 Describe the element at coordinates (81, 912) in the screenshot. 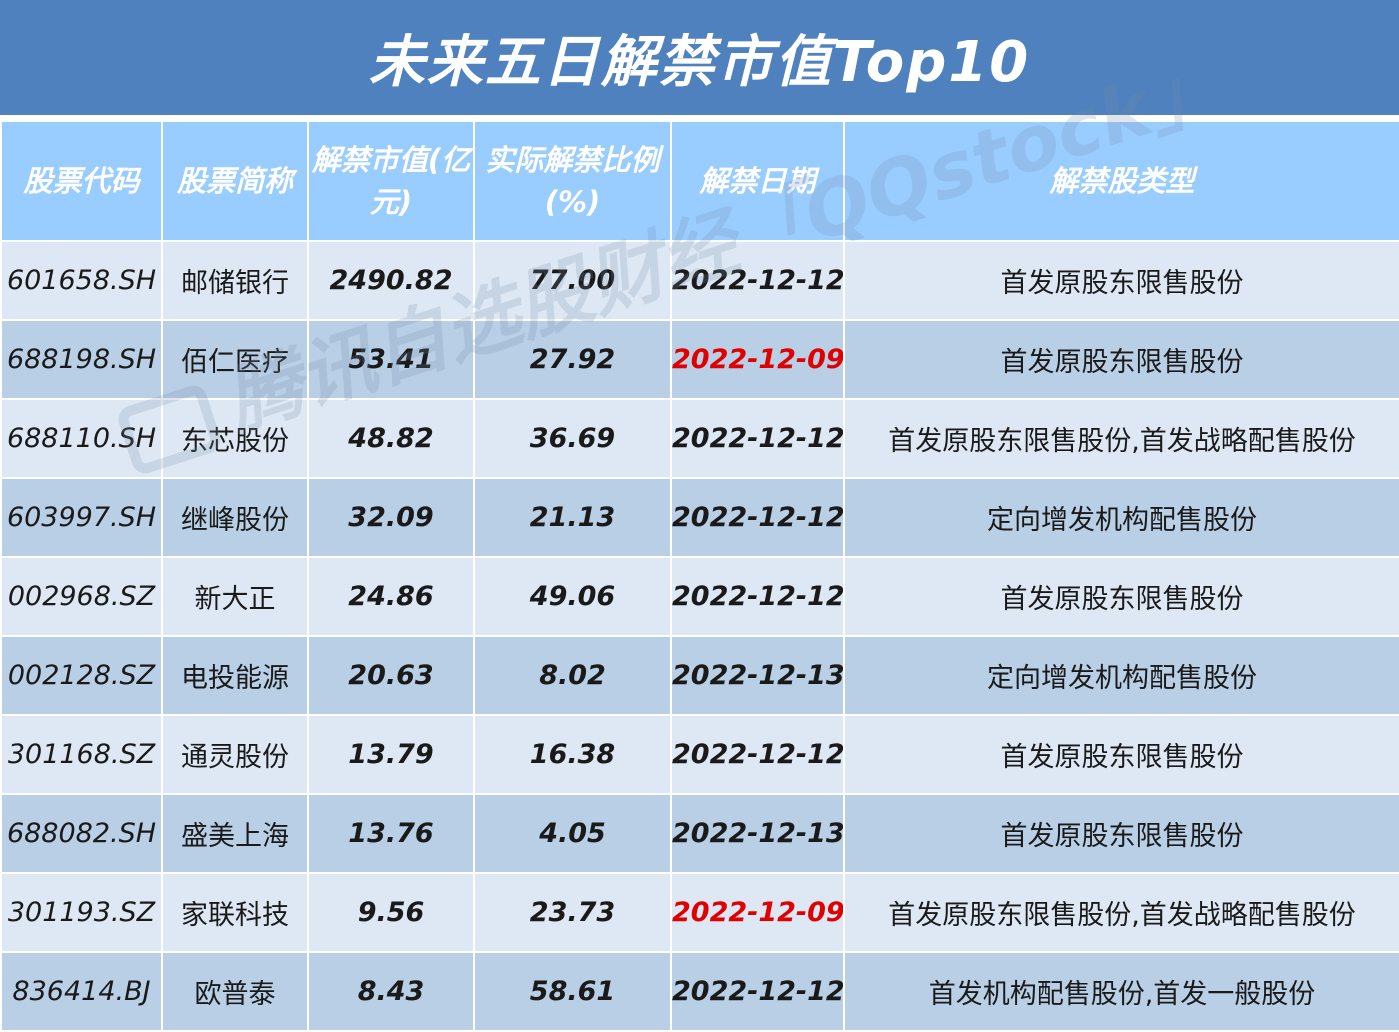

I see `cell-code: 301193.SZ` at that location.